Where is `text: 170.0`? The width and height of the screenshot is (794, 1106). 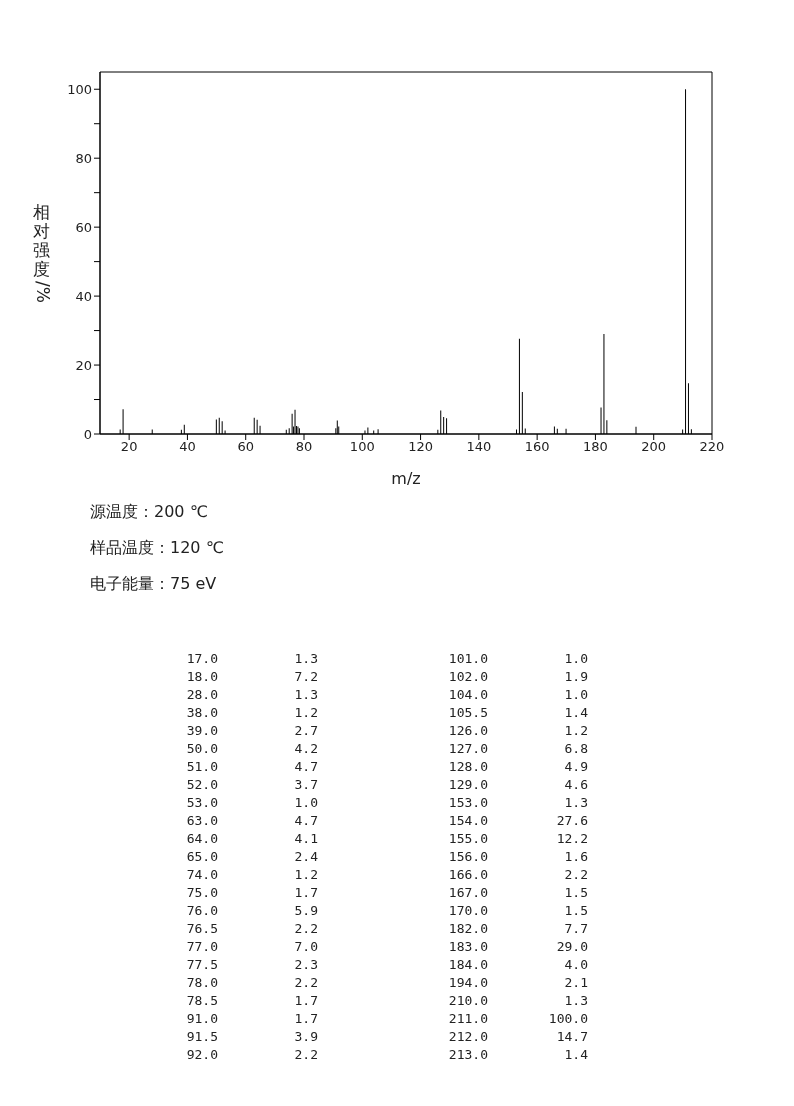 text: 170.0 is located at coordinates (467, 911).